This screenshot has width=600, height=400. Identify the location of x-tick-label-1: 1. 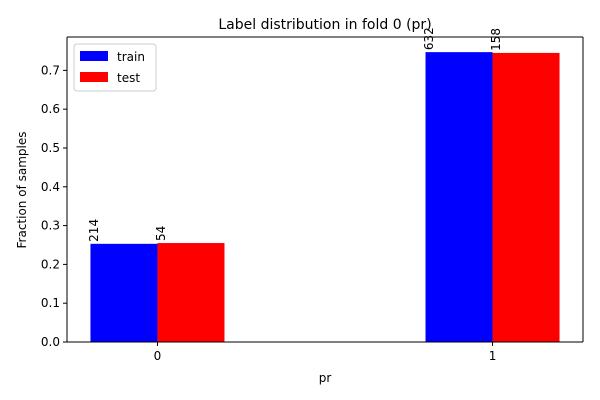
(493, 356).